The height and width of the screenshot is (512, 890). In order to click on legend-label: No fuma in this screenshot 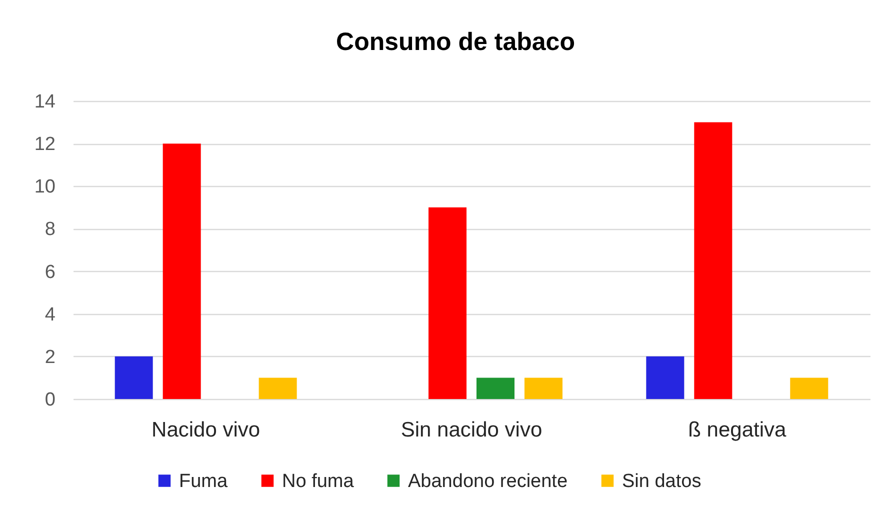, I will do `click(318, 481)`.